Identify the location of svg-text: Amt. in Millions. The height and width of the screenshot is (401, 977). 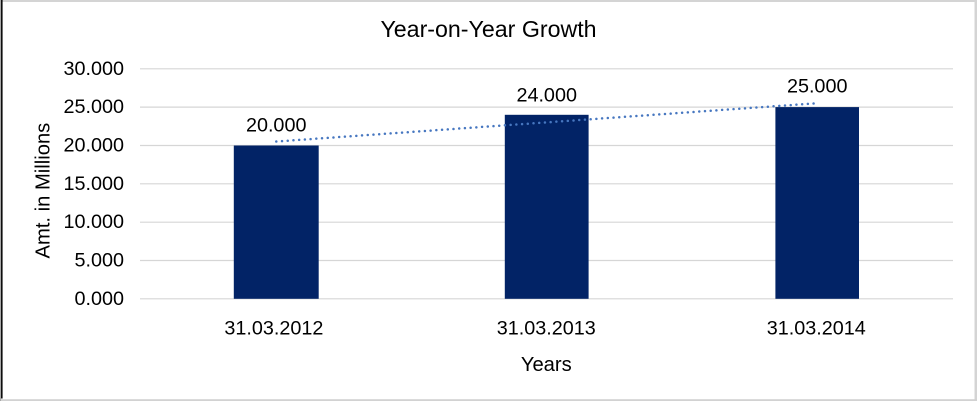
(43, 191).